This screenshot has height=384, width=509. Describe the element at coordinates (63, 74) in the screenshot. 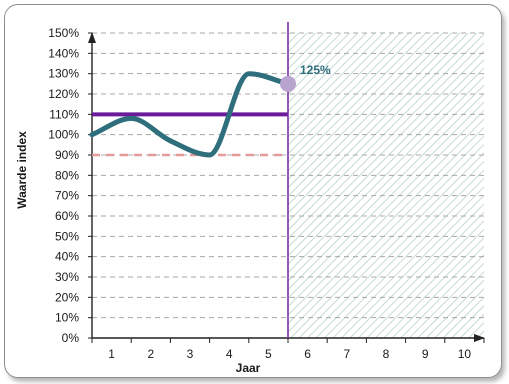

I see `y-tick-label: 130%` at that location.